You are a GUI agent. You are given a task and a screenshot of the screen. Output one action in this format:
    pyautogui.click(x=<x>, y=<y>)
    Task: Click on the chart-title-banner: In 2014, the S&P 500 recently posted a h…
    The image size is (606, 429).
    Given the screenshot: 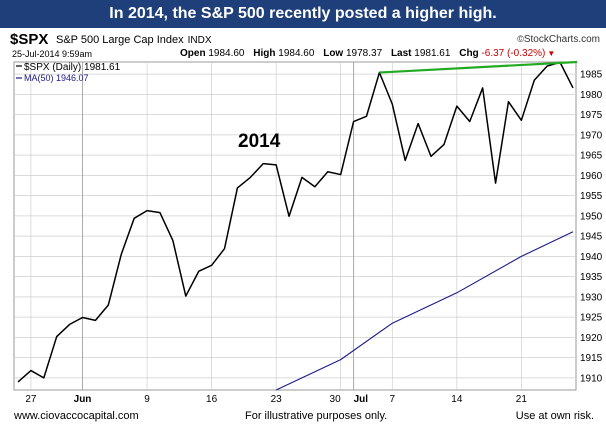 What is the action you would take?
    pyautogui.click(x=303, y=14)
    